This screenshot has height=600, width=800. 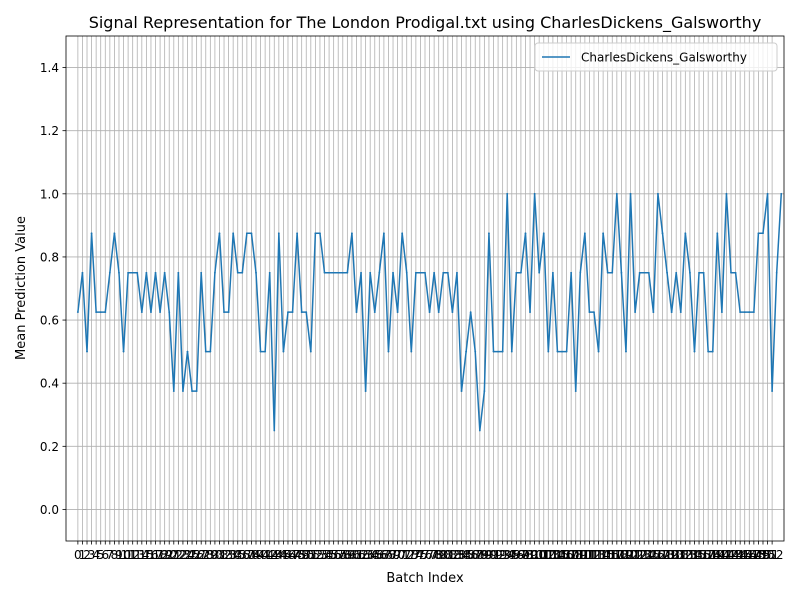 What do you see at coordinates (228, 555) in the screenshot?
I see `x-tick-label: 33` at bounding box center [228, 555].